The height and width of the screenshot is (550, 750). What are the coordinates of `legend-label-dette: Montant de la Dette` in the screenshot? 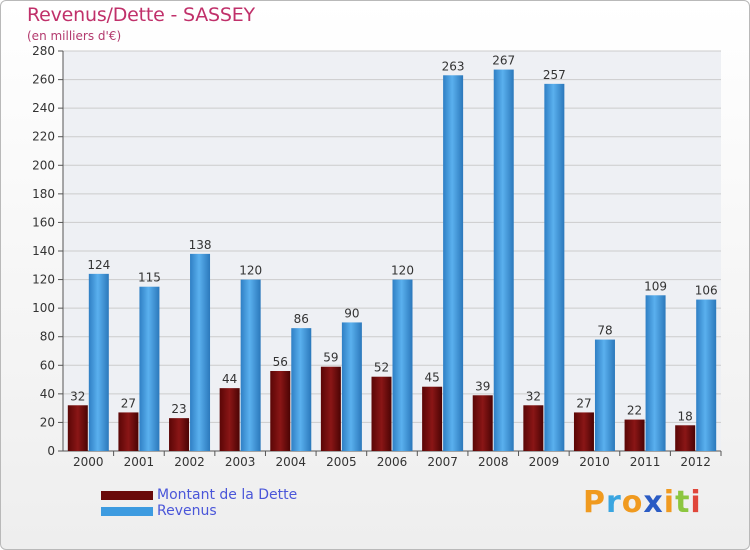 It's located at (227, 495).